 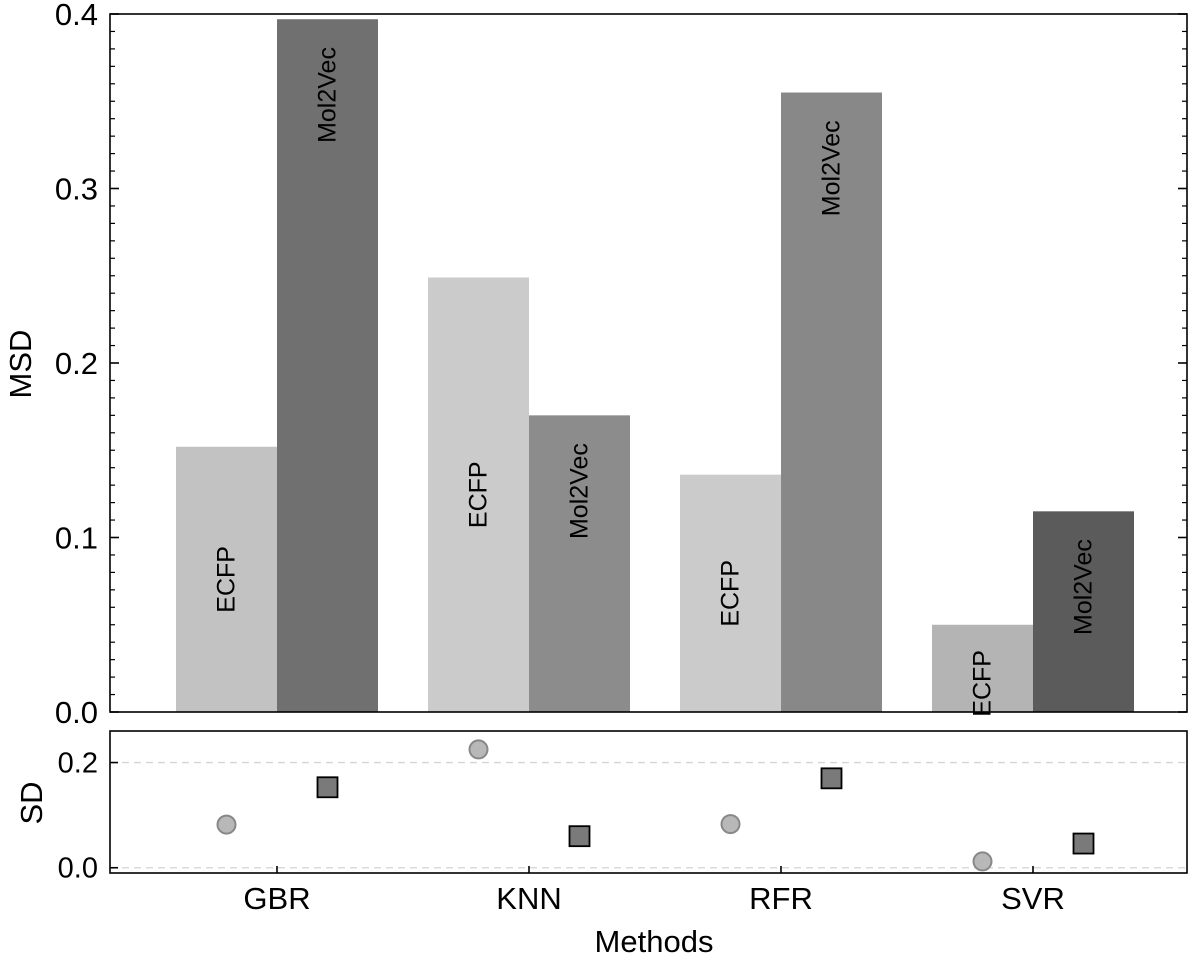 What do you see at coordinates (78, 764) in the screenshot?
I see `sd-tick-label: 0.2` at bounding box center [78, 764].